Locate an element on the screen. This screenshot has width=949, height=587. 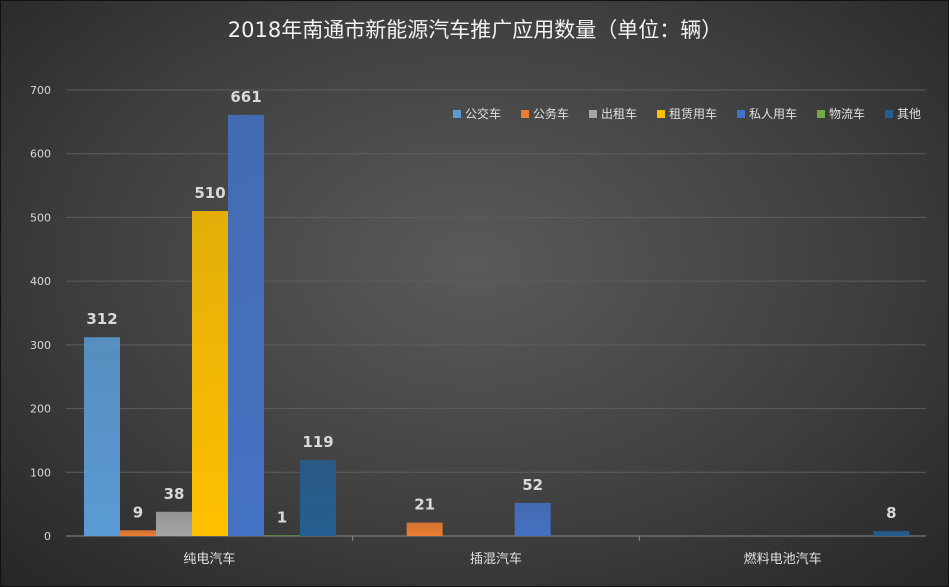
x-tick-label: 纯电汽车 is located at coordinates (209, 559).